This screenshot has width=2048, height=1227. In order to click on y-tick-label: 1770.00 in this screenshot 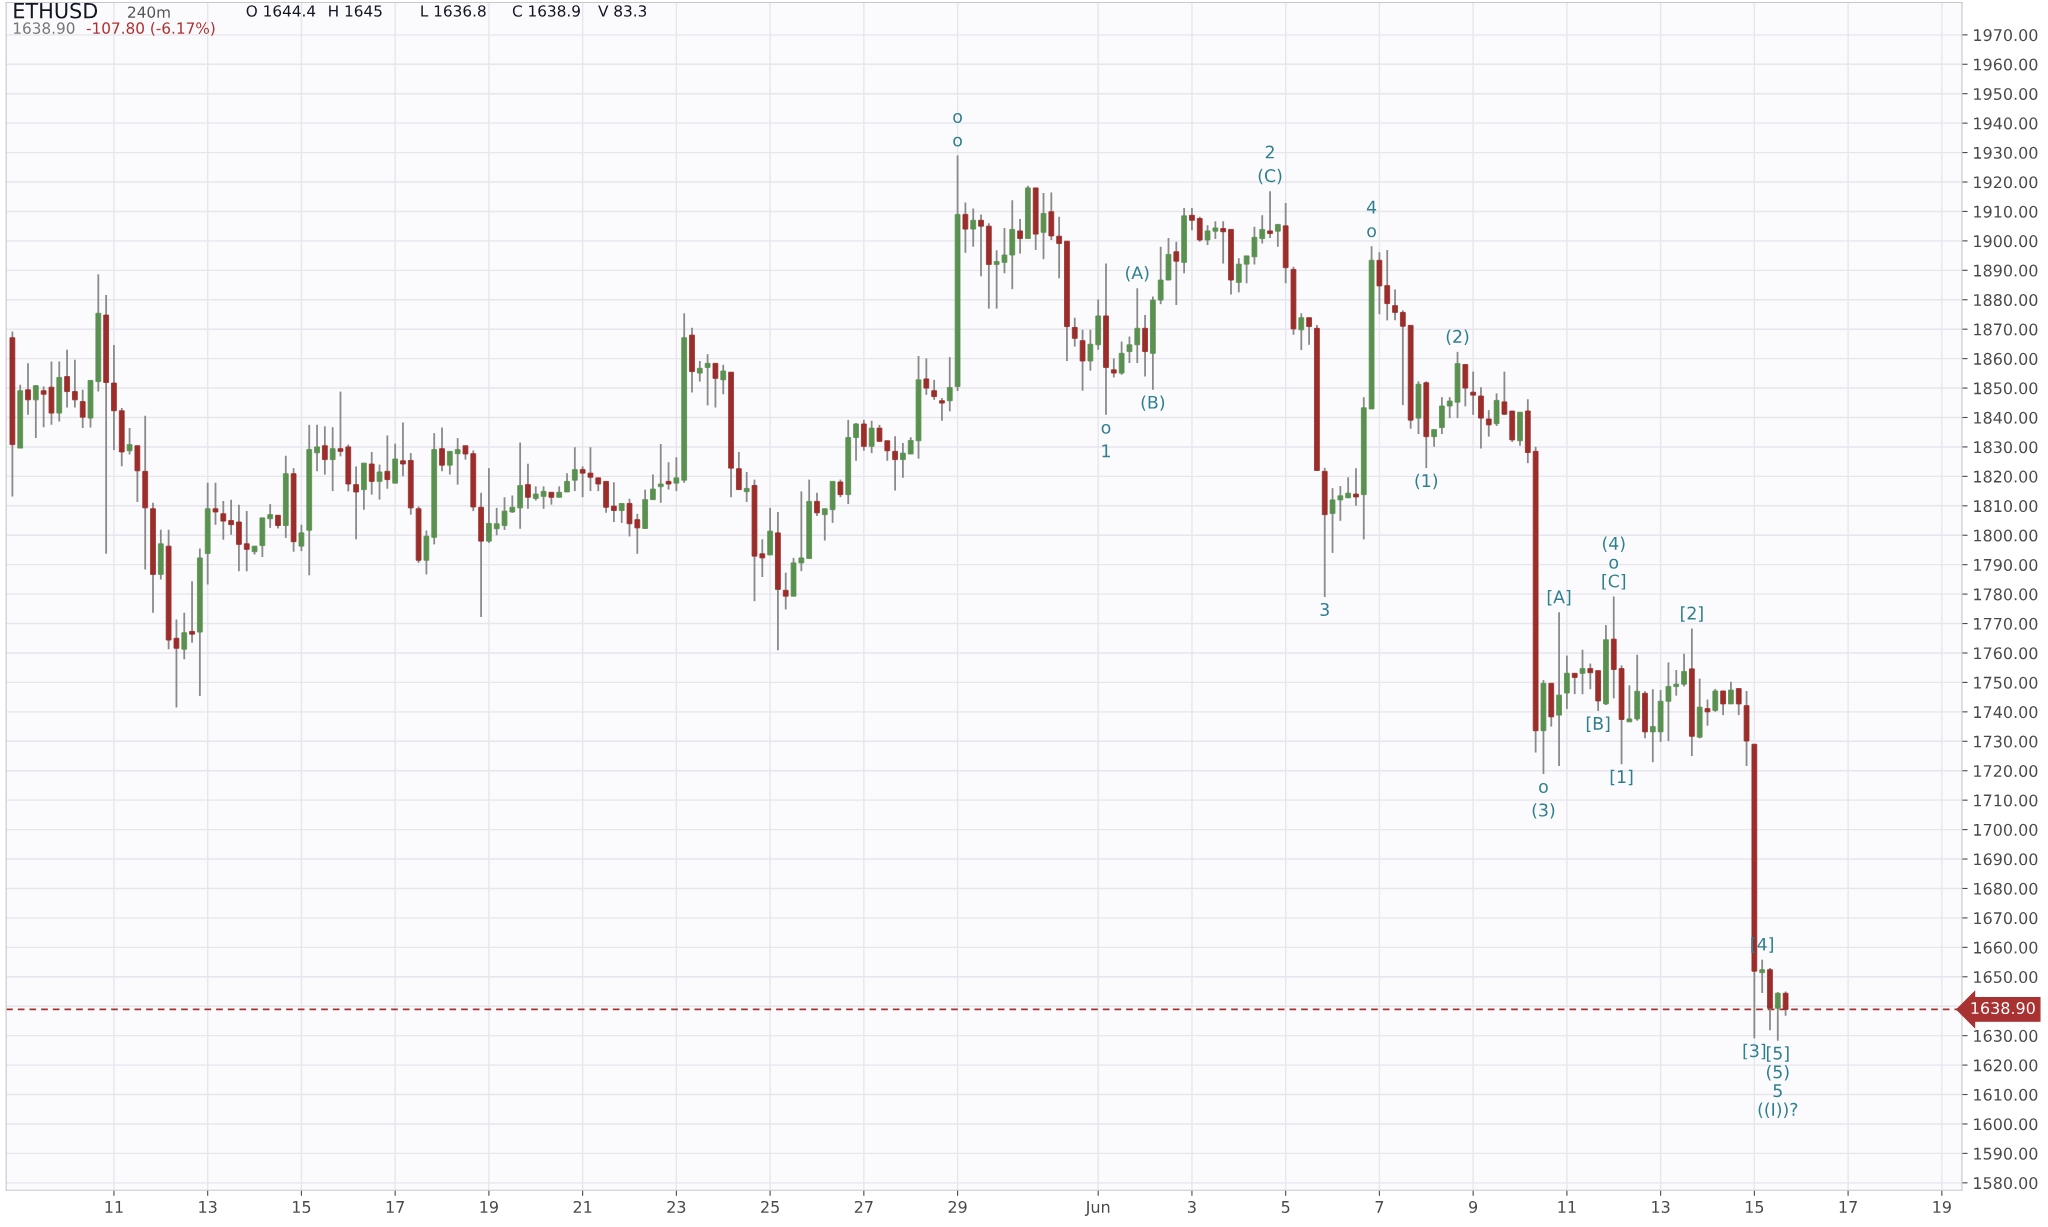, I will do `click(2006, 623)`.